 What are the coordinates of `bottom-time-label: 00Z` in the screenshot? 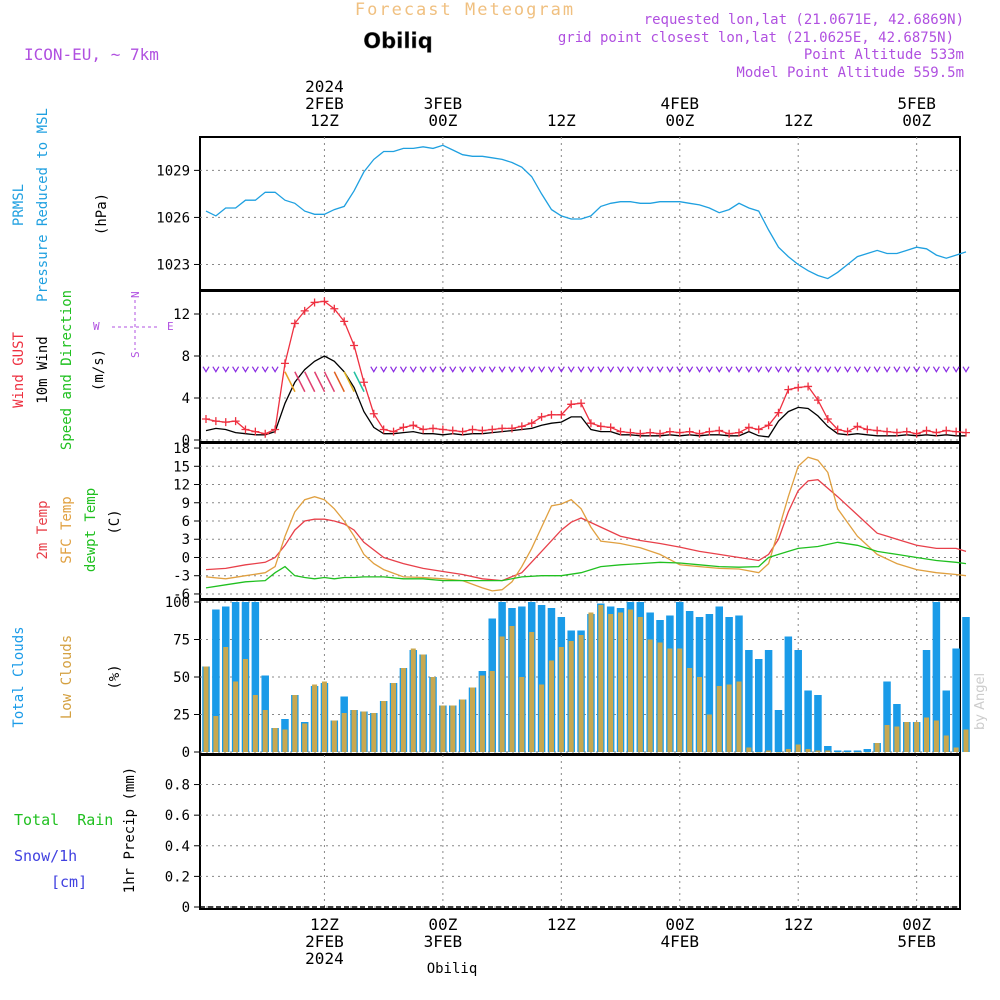 It's located at (442, 924).